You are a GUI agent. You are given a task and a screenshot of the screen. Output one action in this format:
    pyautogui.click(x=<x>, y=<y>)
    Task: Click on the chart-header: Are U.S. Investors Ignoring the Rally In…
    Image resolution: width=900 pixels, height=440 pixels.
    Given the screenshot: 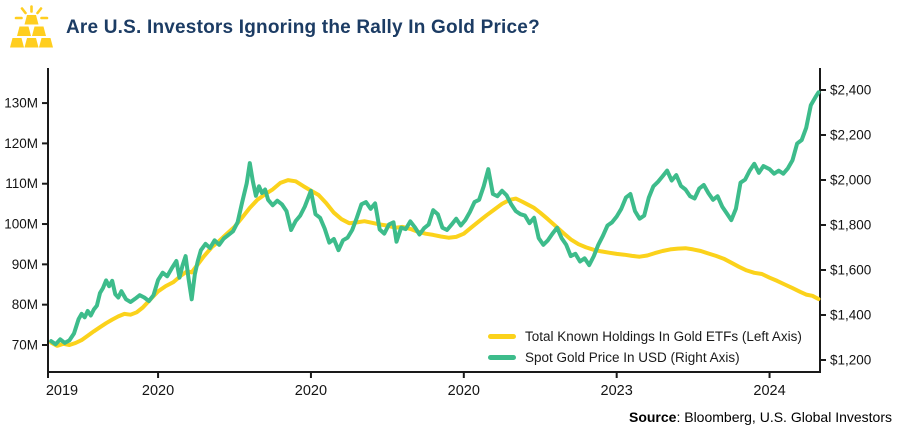 What is the action you would take?
    pyautogui.click(x=274, y=27)
    